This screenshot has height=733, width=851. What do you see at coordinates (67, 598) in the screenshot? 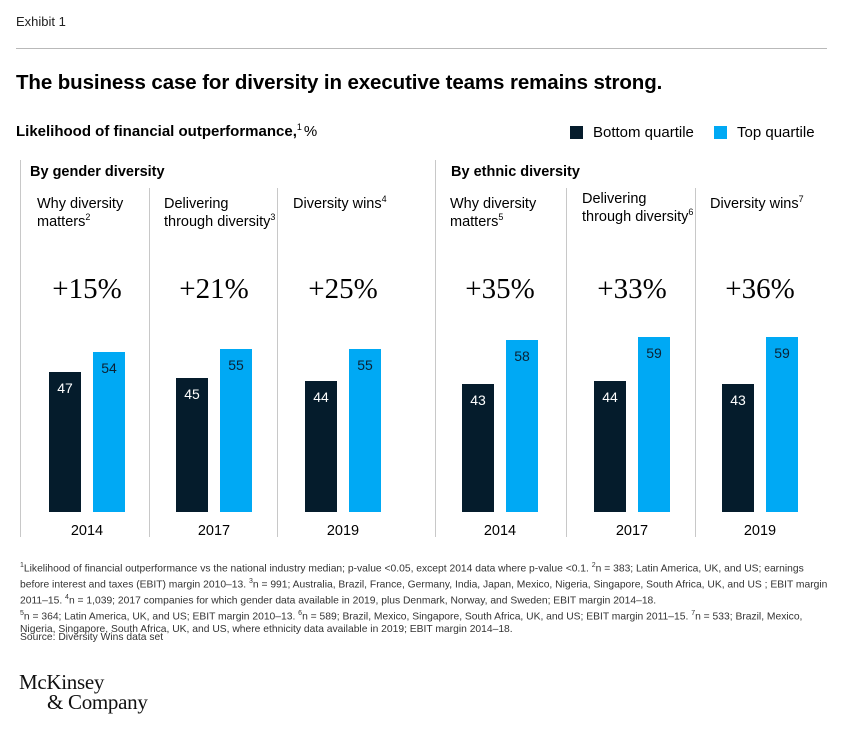
I see `footnote-marker: 4` at bounding box center [67, 598].